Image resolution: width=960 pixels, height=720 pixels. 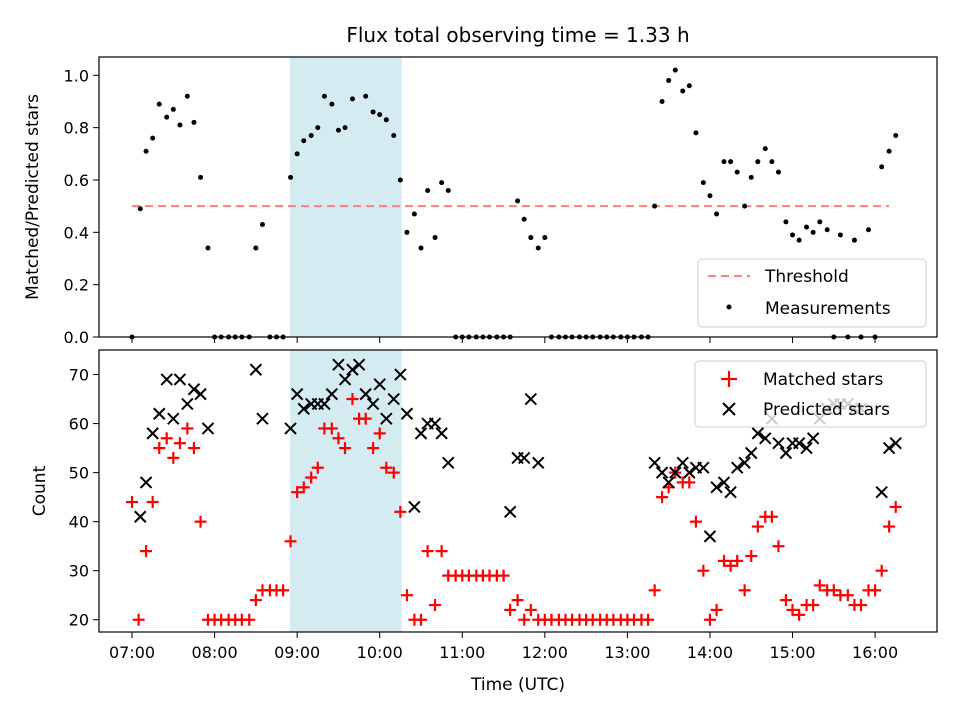 What do you see at coordinates (81, 206) in the screenshot?
I see `top-y-axis: 0.0 0.2 0.4 0.6 0.8 1.0` at bounding box center [81, 206].